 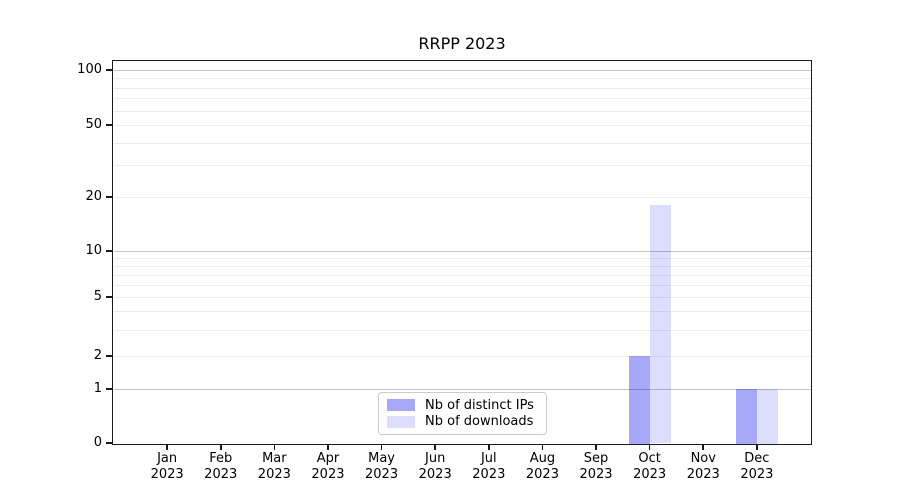 I want to click on x-tick-label-mar-2023: Mar 2023, so click(x=274, y=466).